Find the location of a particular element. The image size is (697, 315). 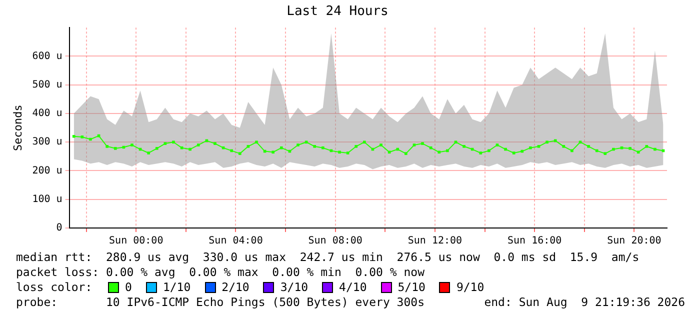

text: probe: 10 IPv6-ICMP Echo Pings (500 Bytes) every 300s is located at coordinates (220, 302).